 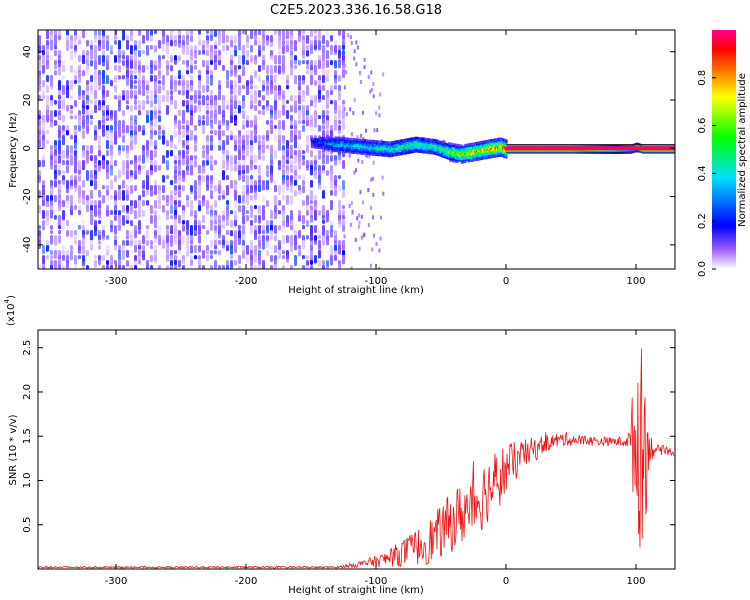 What do you see at coordinates (27, 148) in the screenshot?
I see `y-tick-label: 0` at bounding box center [27, 148].